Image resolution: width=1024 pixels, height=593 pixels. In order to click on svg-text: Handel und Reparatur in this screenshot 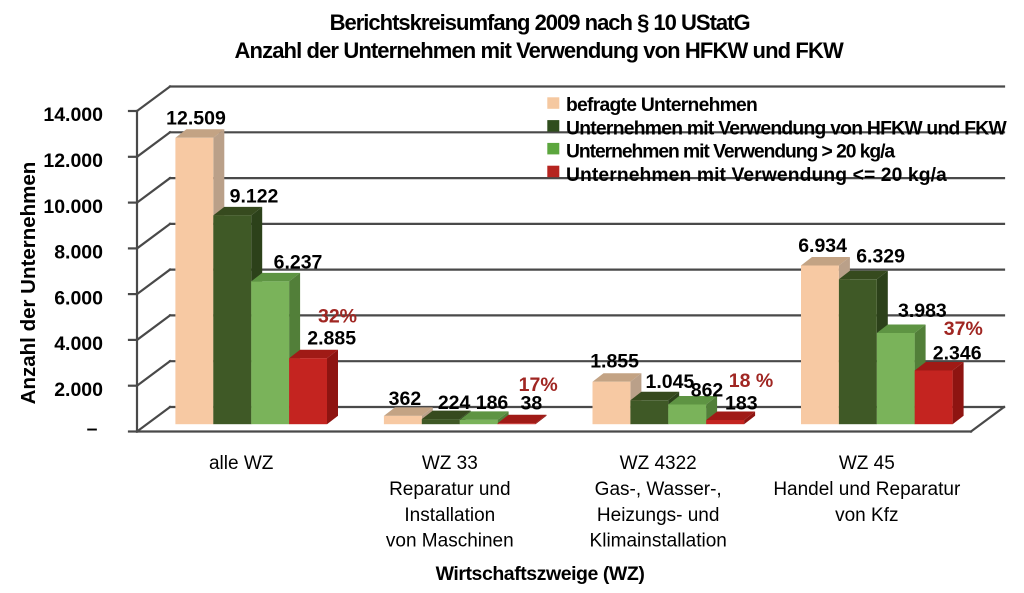, I will do `click(867, 489)`.